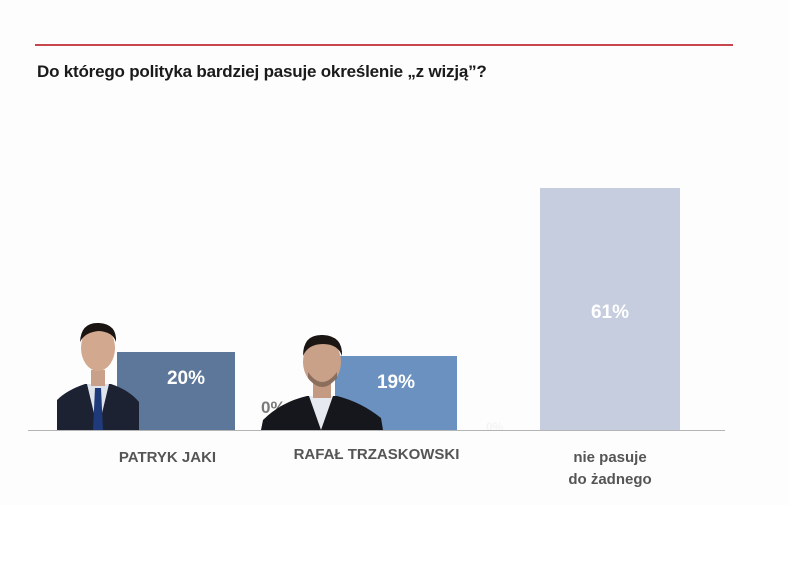 Image resolution: width=789 pixels, height=580 pixels. I want to click on bar-none: 61%, so click(610, 309).